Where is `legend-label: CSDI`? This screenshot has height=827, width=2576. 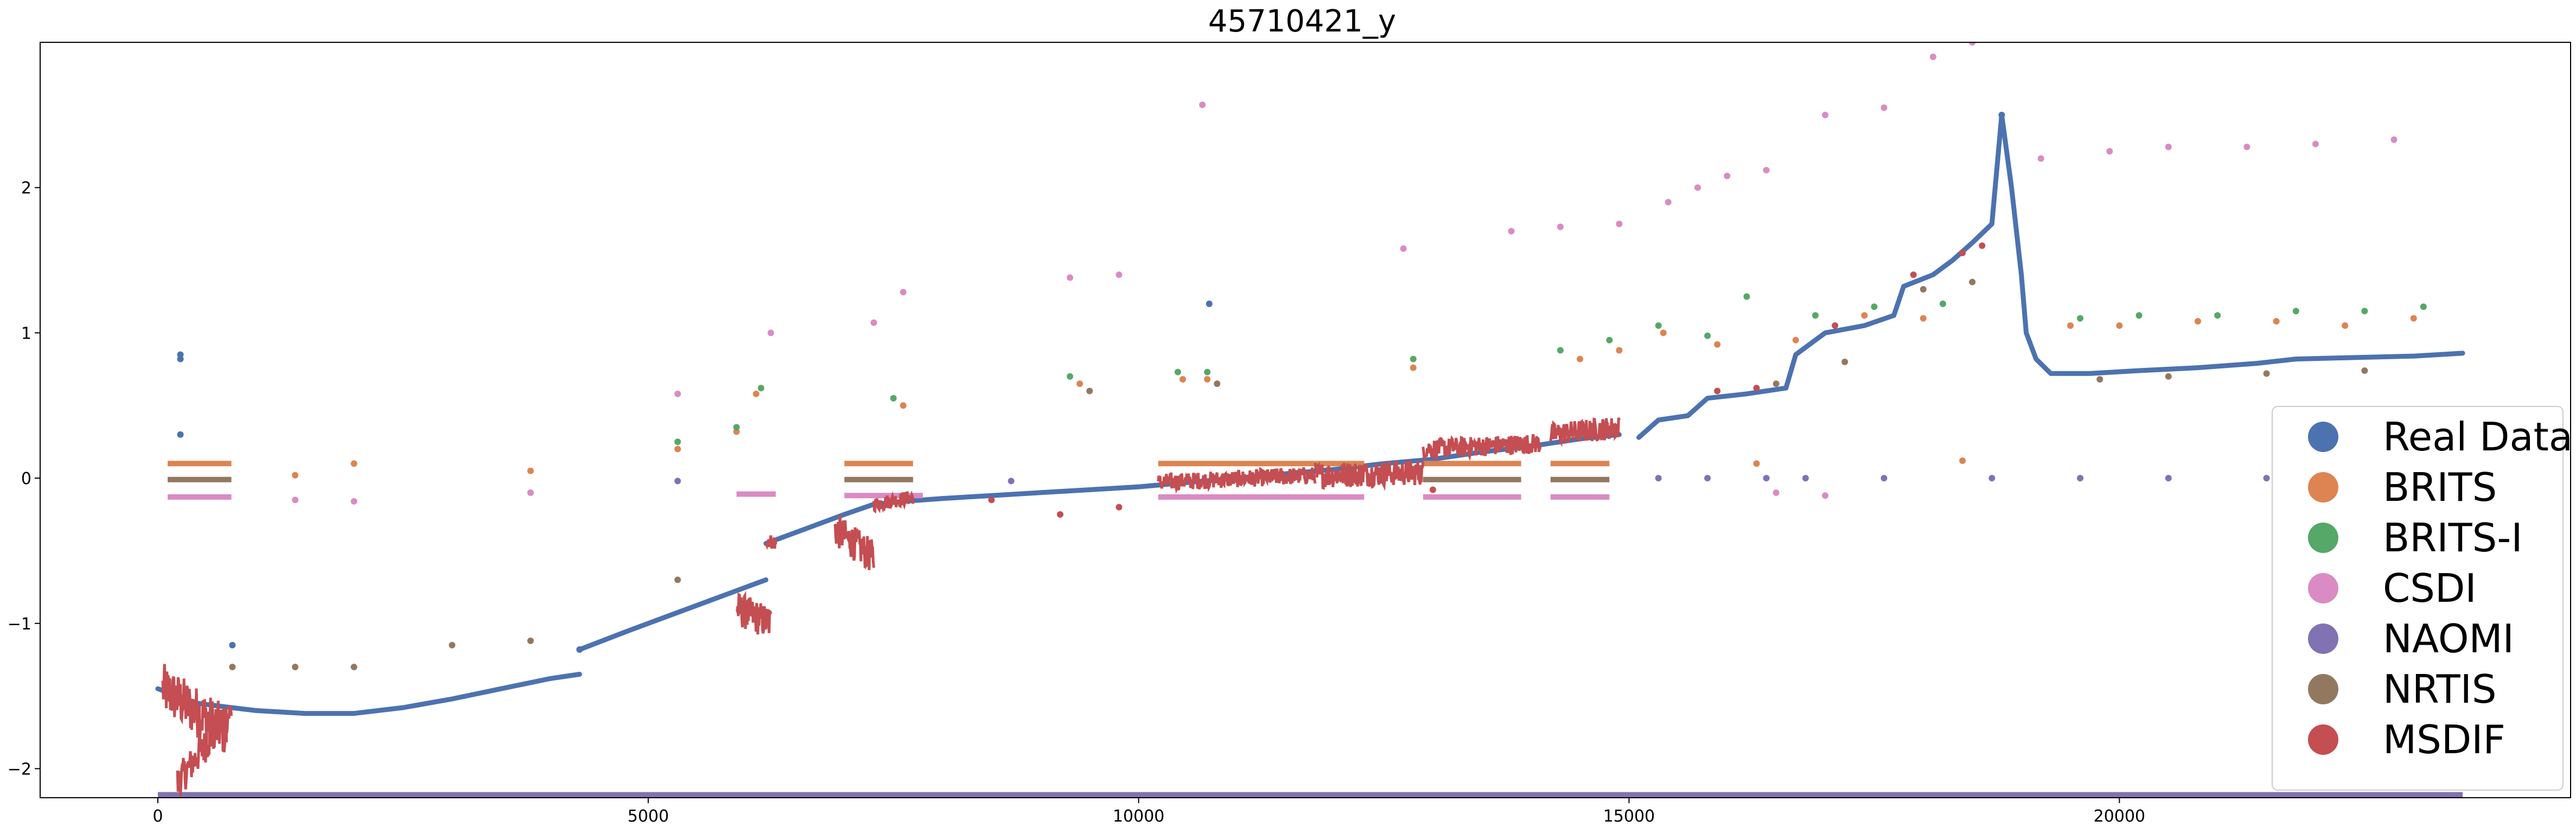
legend-label: CSDI is located at coordinates (2430, 588).